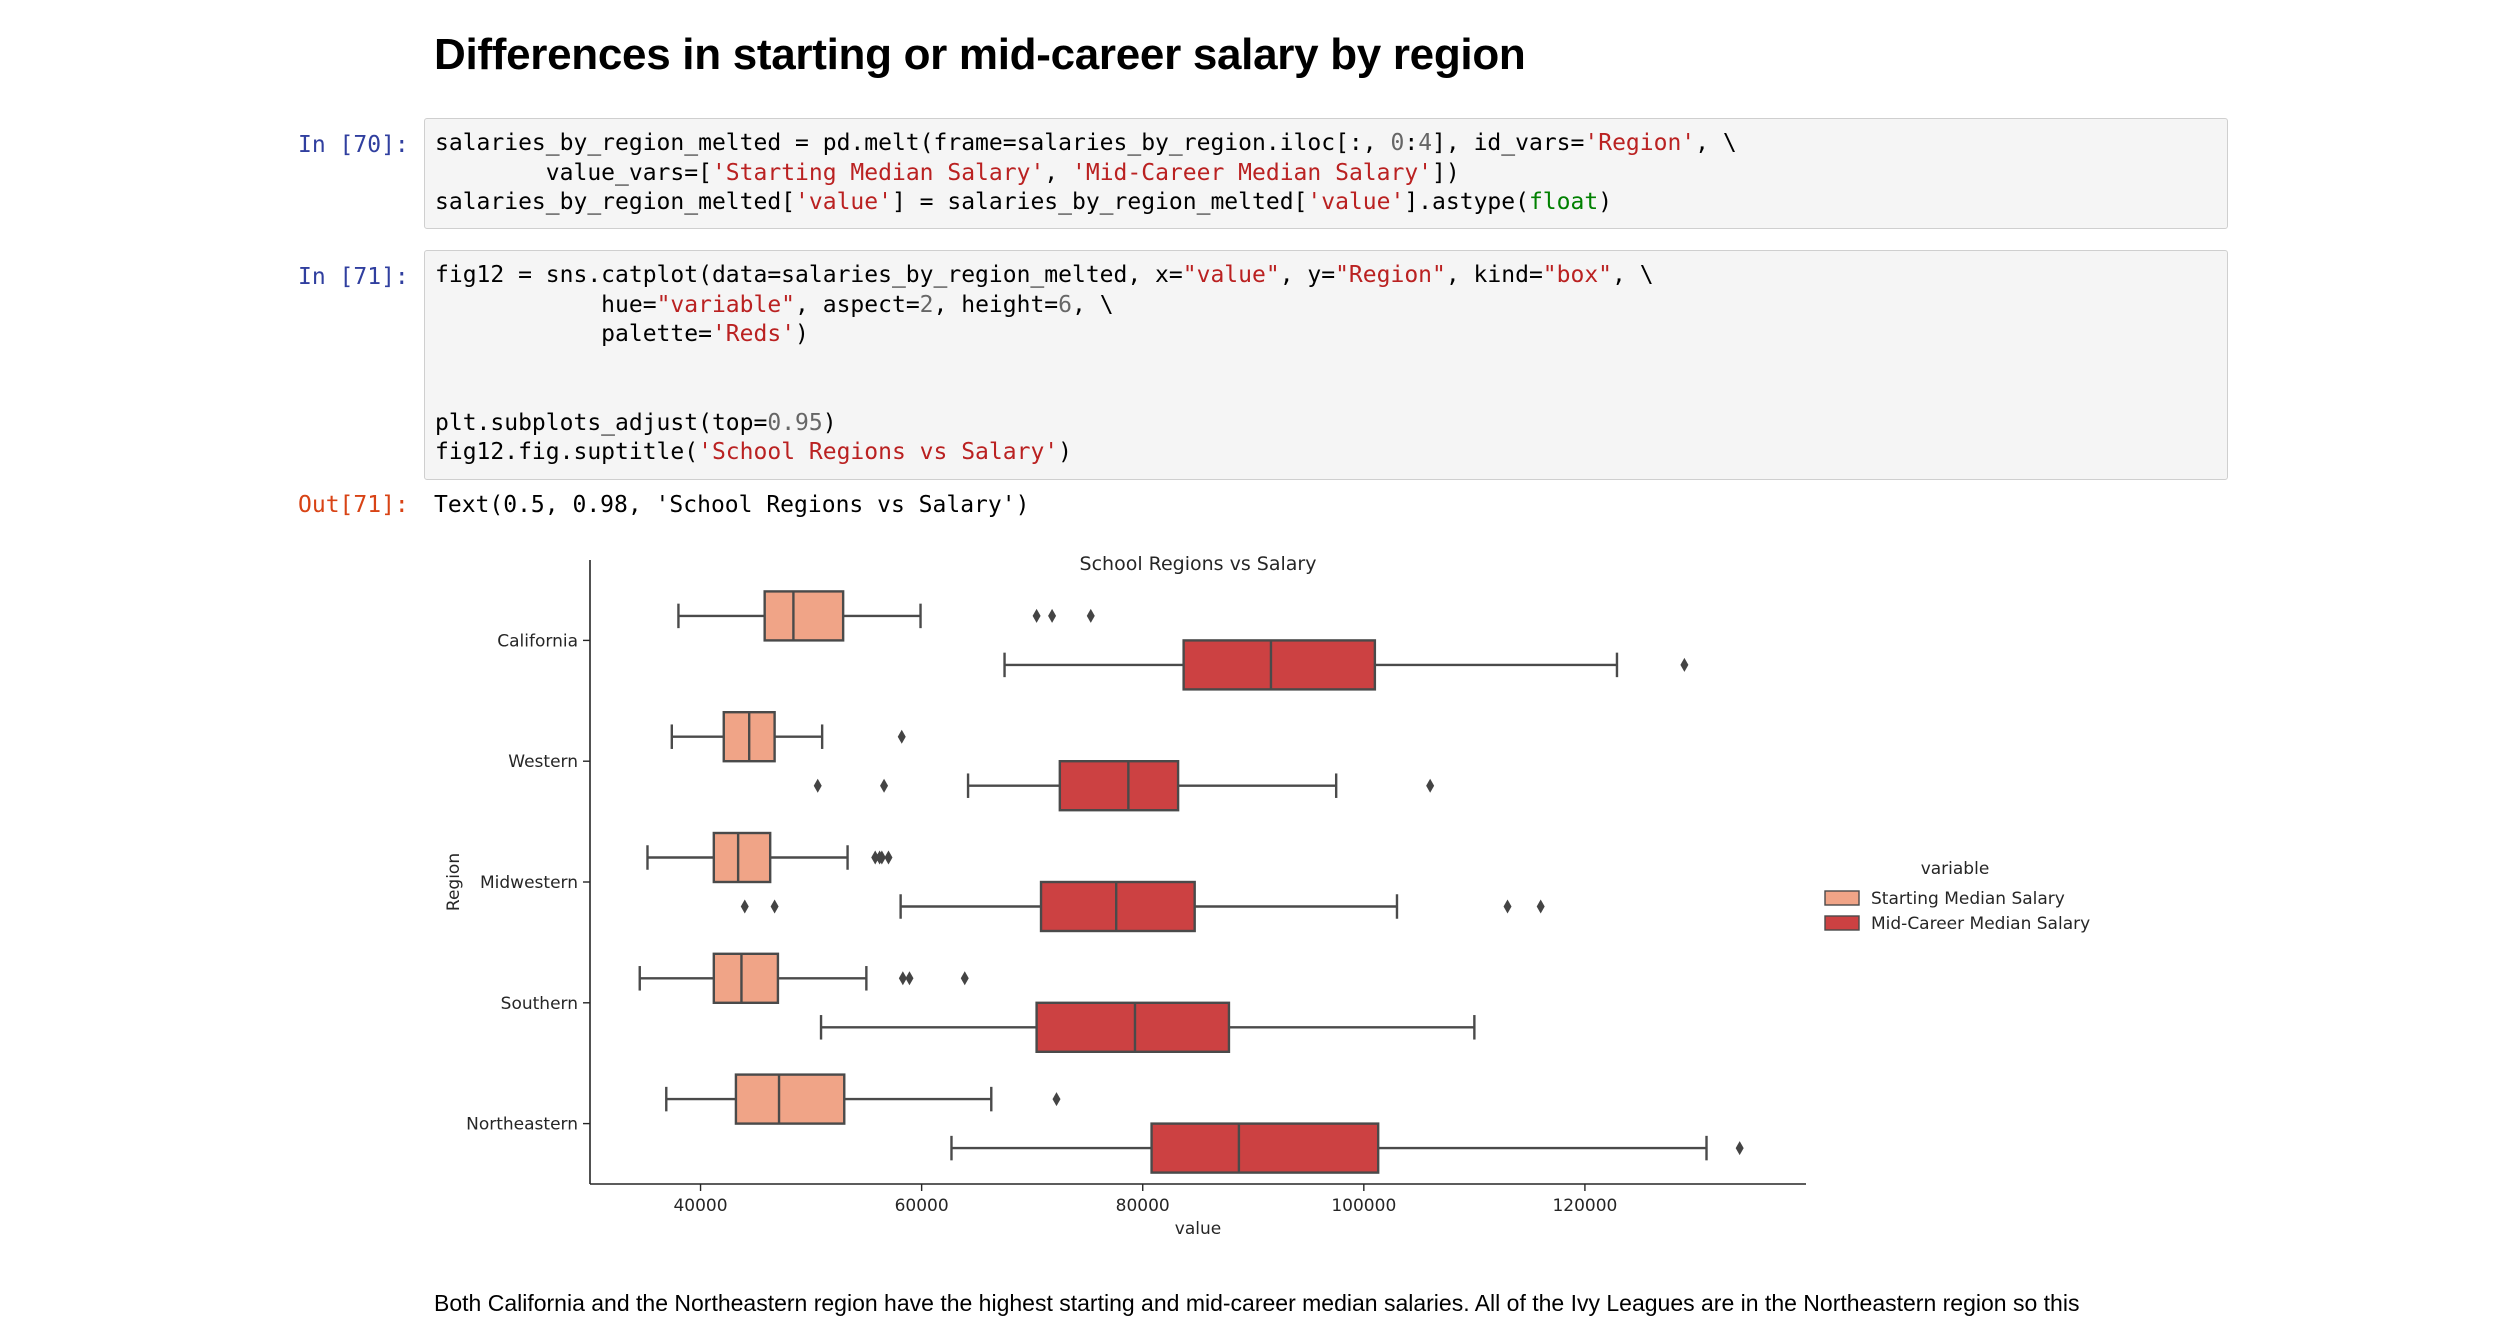 The image size is (2500, 1328). Describe the element at coordinates (529, 883) in the screenshot. I see `y-tick-label: Midwestern` at that location.